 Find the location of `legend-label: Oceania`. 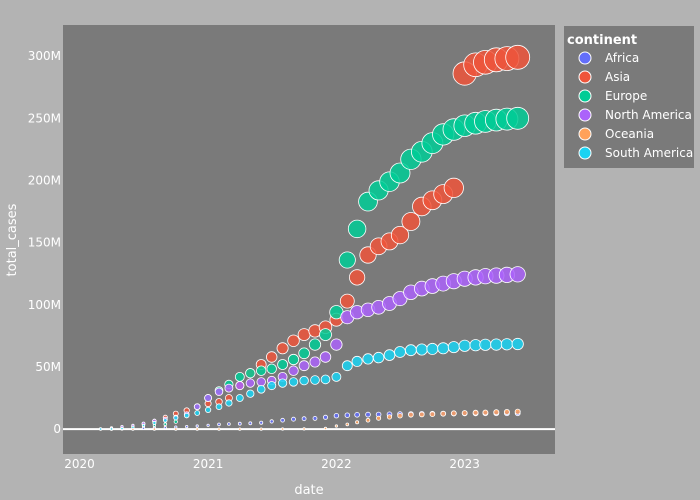

legend-label: Oceania is located at coordinates (629, 134).